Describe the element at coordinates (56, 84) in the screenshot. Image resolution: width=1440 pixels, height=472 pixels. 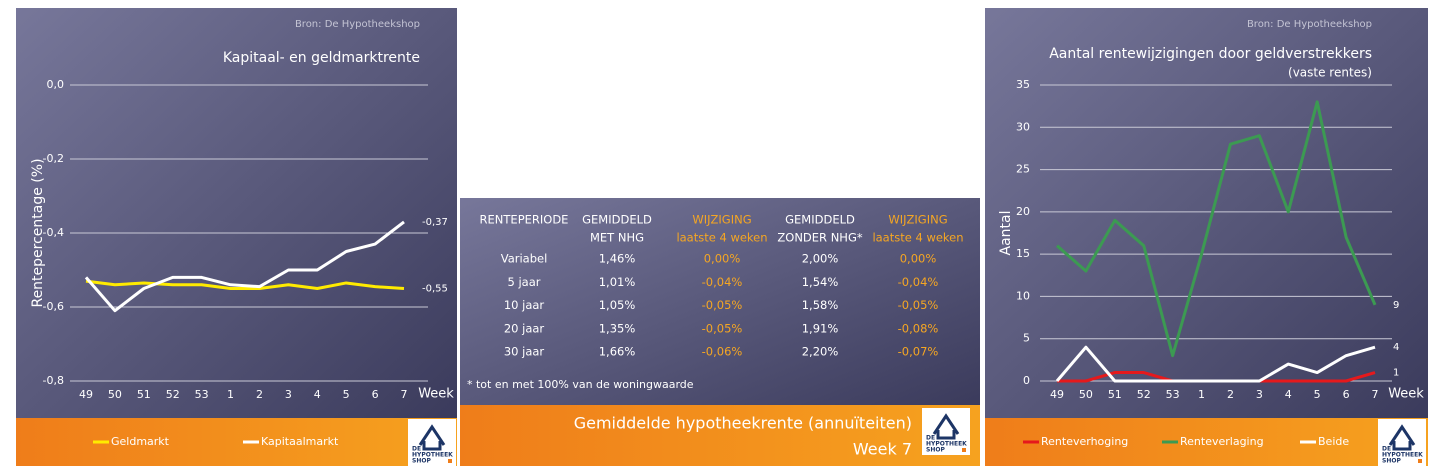
I see `y-tick-label: 0,0` at that location.